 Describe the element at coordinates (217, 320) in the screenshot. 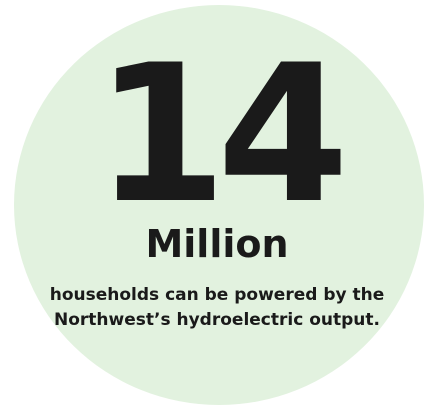

I see `caption-line-2: Northwest’s hydroelectric output.` at that location.